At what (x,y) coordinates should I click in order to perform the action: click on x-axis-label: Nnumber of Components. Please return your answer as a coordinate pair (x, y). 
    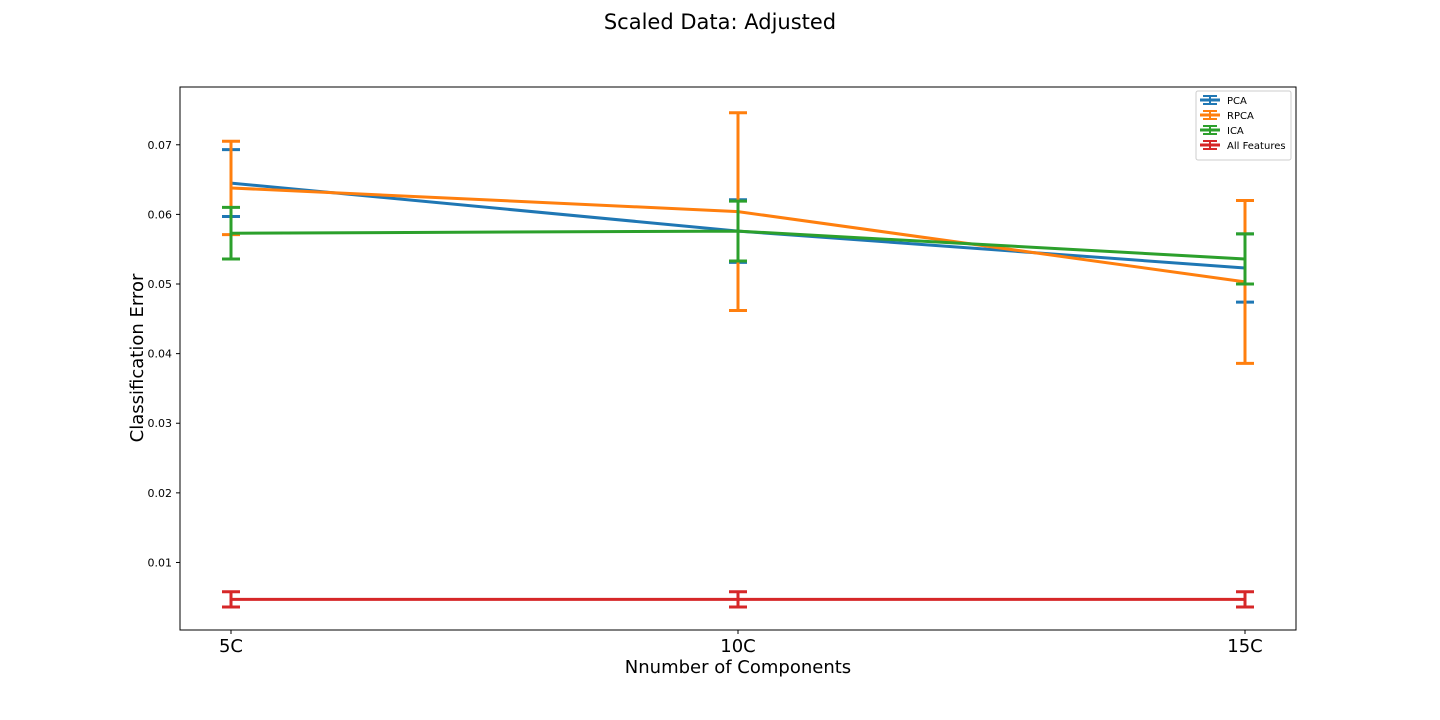
    Looking at the image, I should click on (738, 667).